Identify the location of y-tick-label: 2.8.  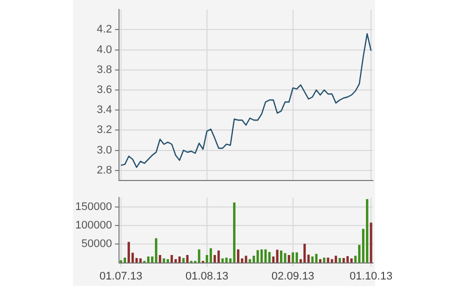
(104, 170).